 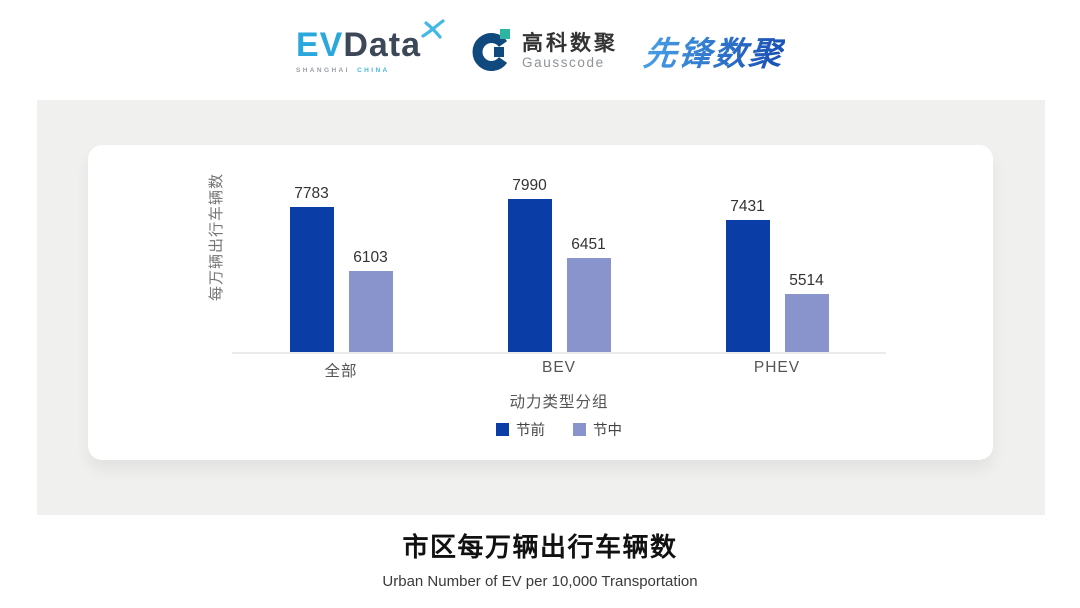 What do you see at coordinates (777, 248) in the screenshot?
I see `bar-group-PHEV: 7431 5514` at bounding box center [777, 248].